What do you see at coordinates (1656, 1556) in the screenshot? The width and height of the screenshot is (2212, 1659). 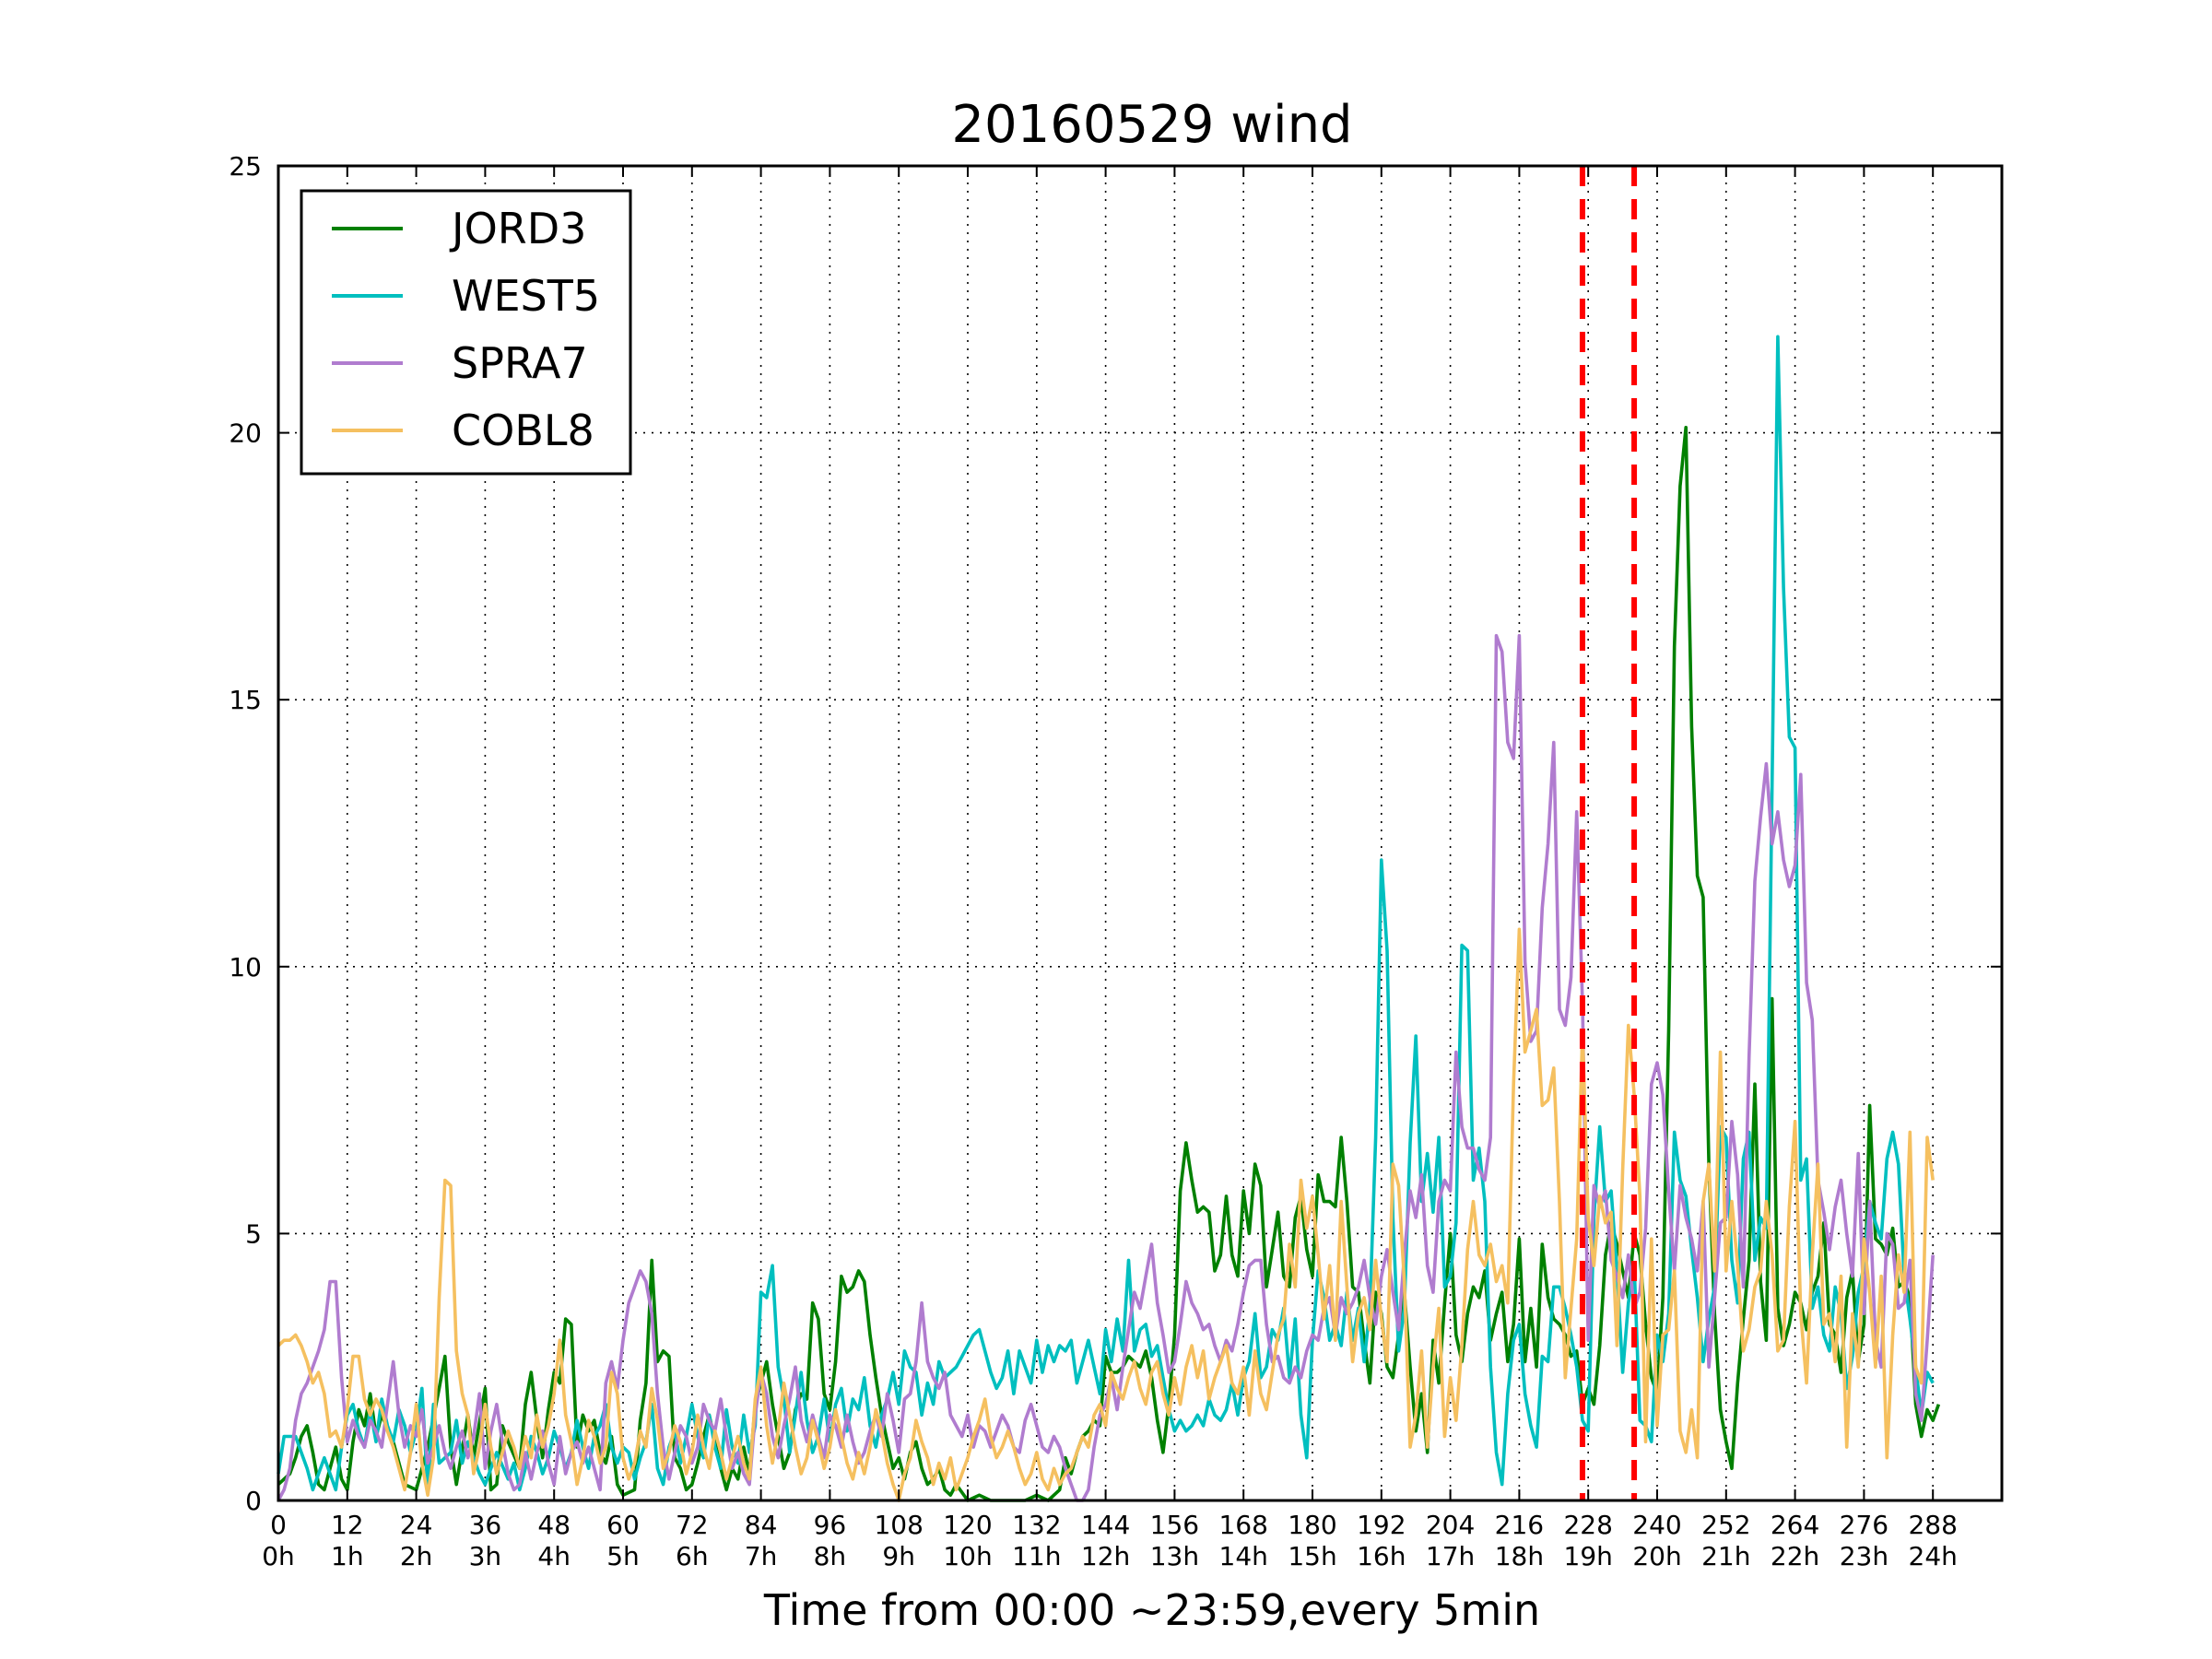 I see `x-tick-sublabel: 20h` at bounding box center [1656, 1556].